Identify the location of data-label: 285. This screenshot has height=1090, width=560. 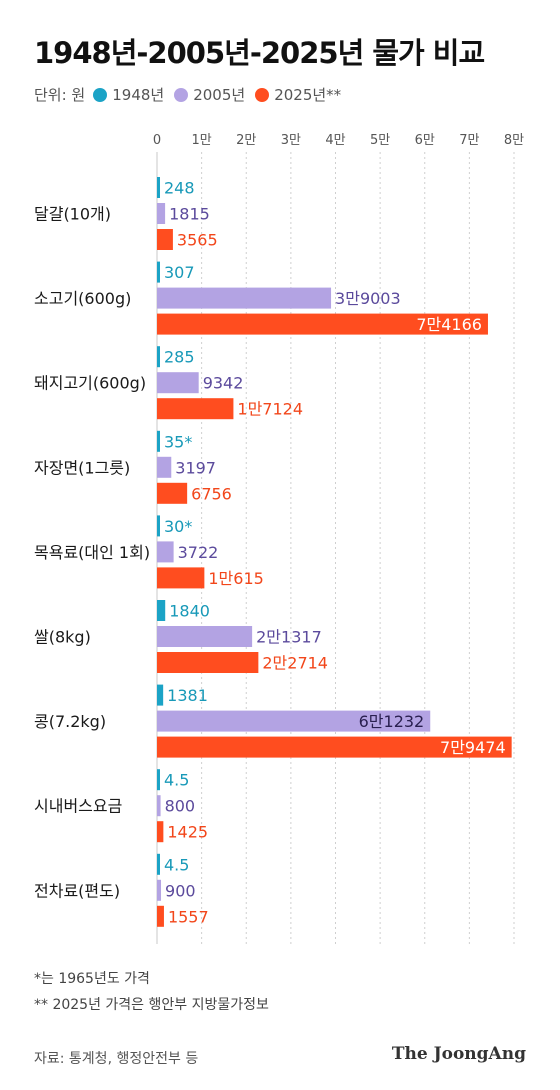
(179, 357).